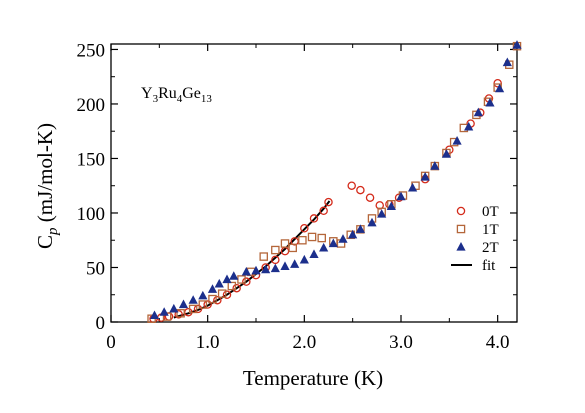 Image resolution: width=585 pixels, height=413 pixels. Describe the element at coordinates (91, 105) in the screenshot. I see `y-tick-label: 200` at that location.